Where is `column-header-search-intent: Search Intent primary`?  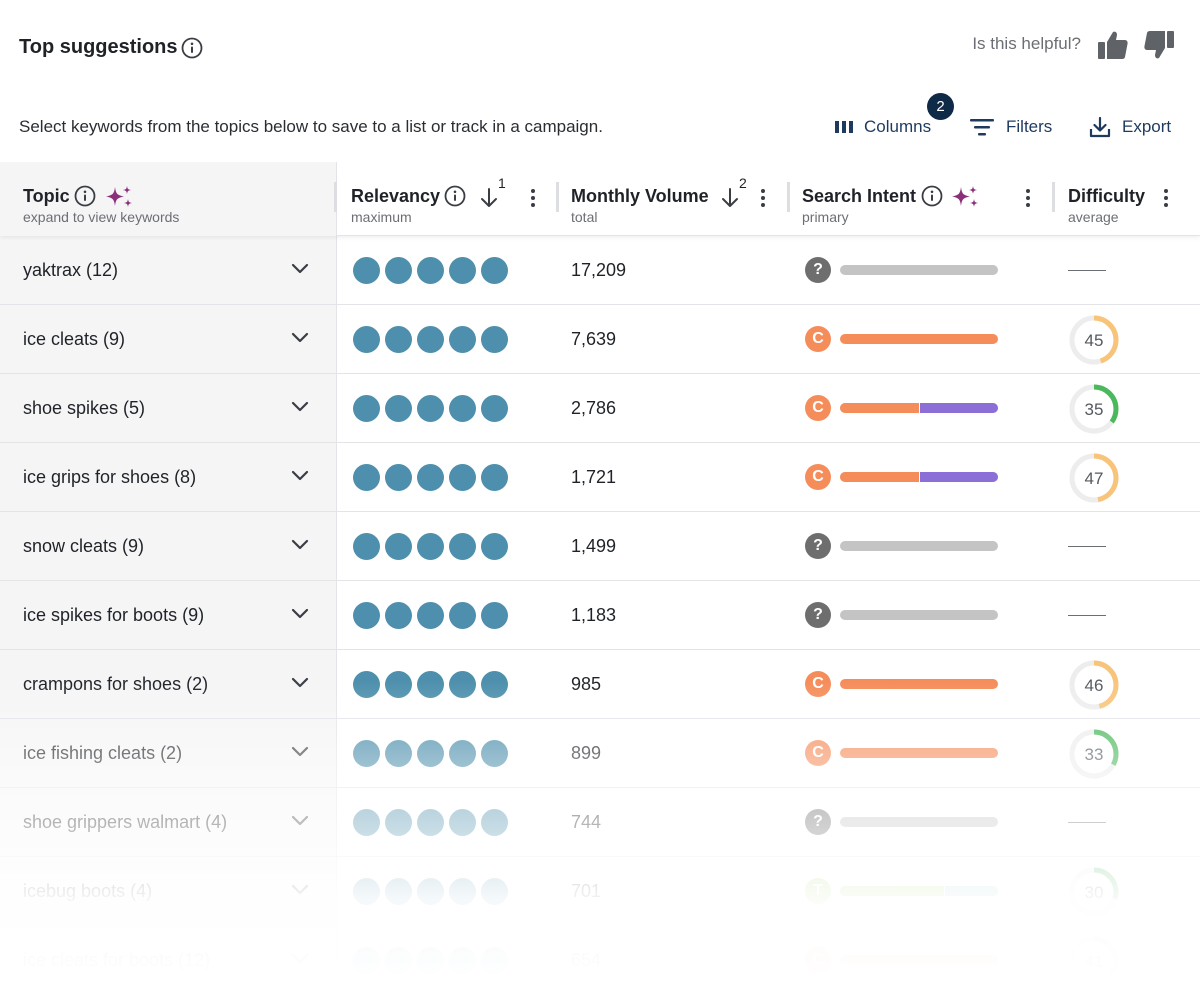
column-header-search-intent: Search Intent primary is located at coordinates (921, 199).